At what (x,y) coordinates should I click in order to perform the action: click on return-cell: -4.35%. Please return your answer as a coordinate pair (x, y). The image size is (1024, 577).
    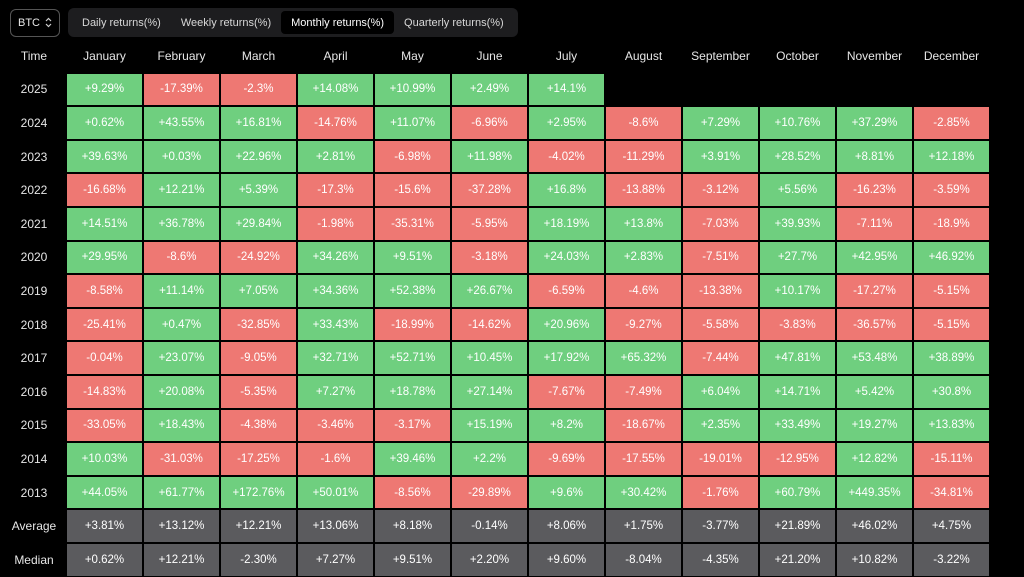
    Looking at the image, I should click on (720, 559).